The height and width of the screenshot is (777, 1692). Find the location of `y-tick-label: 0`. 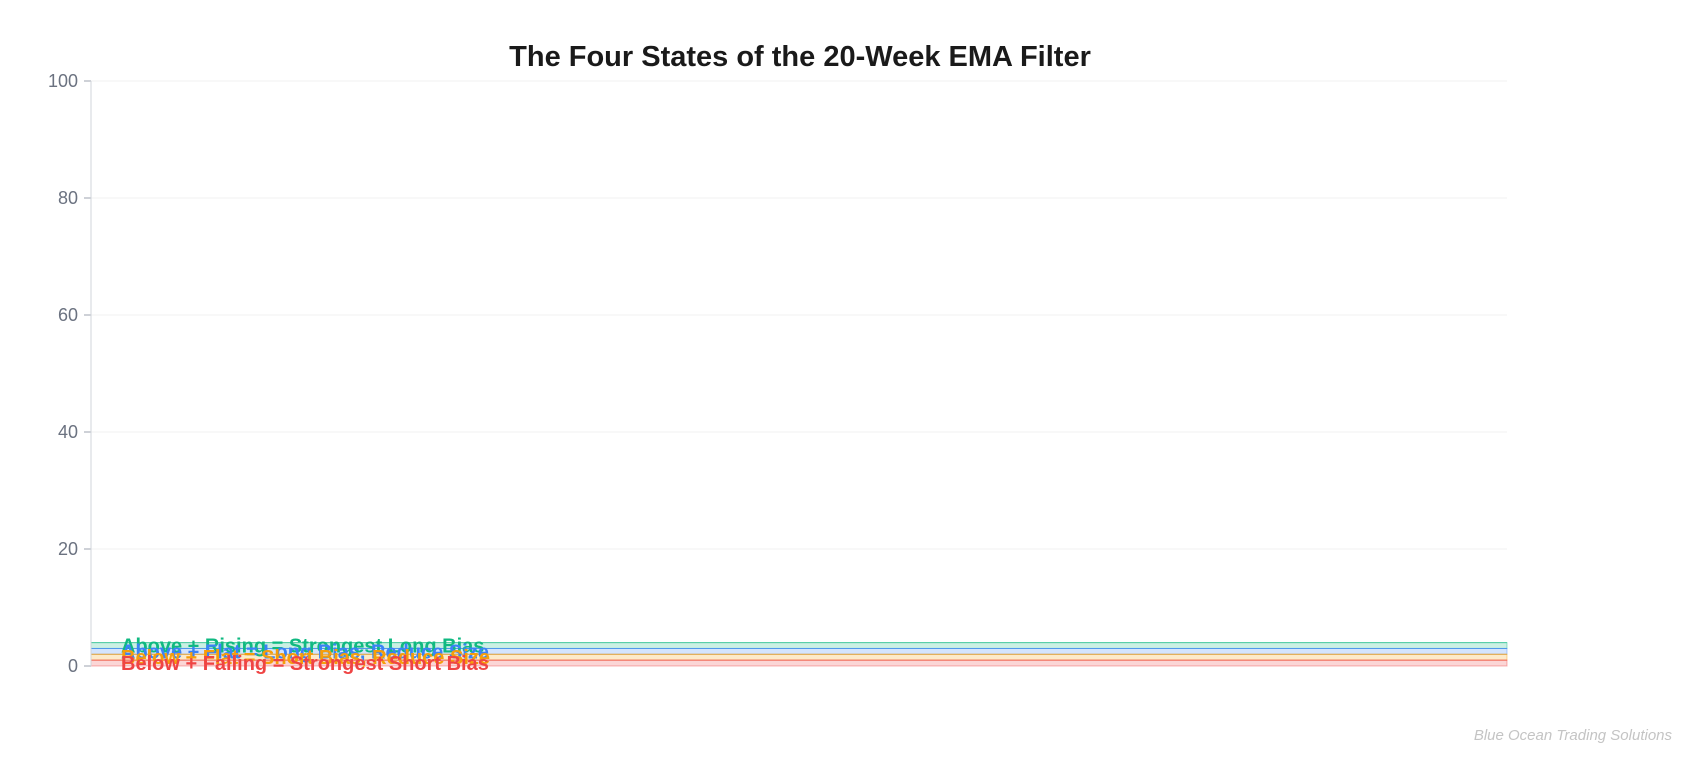

y-tick-label: 0 is located at coordinates (73, 666).